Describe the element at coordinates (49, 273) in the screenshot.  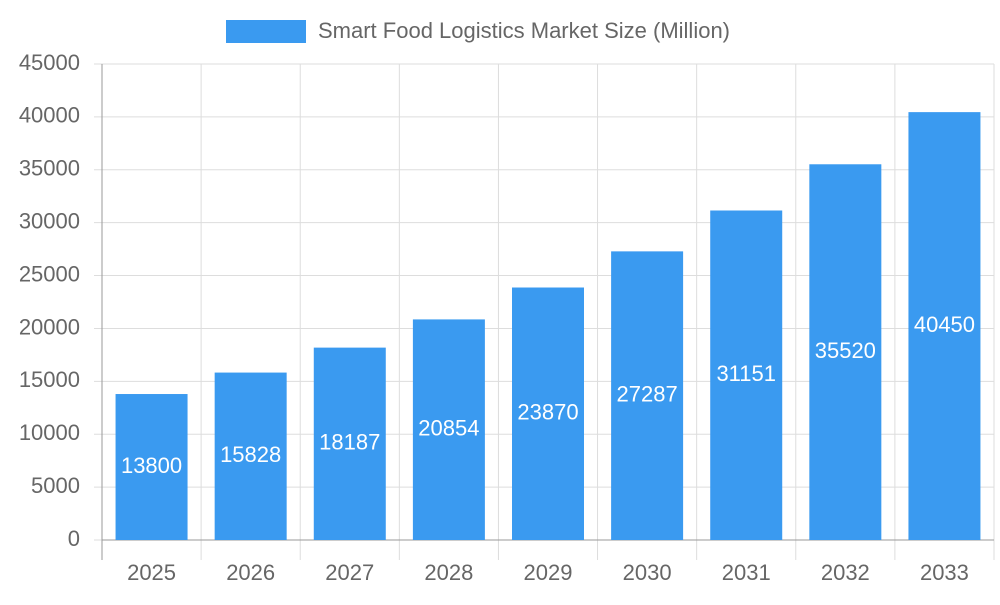
I see `y-tick-label: 25000` at that location.